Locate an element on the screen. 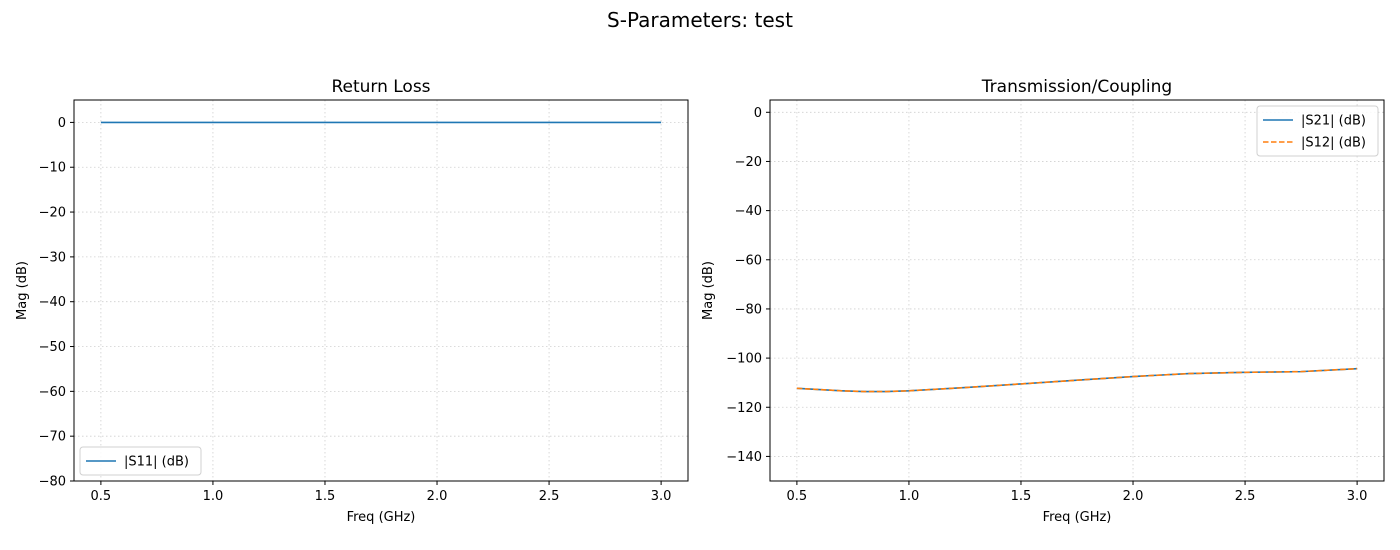  y-tick-label: −10 is located at coordinates (52, 168).